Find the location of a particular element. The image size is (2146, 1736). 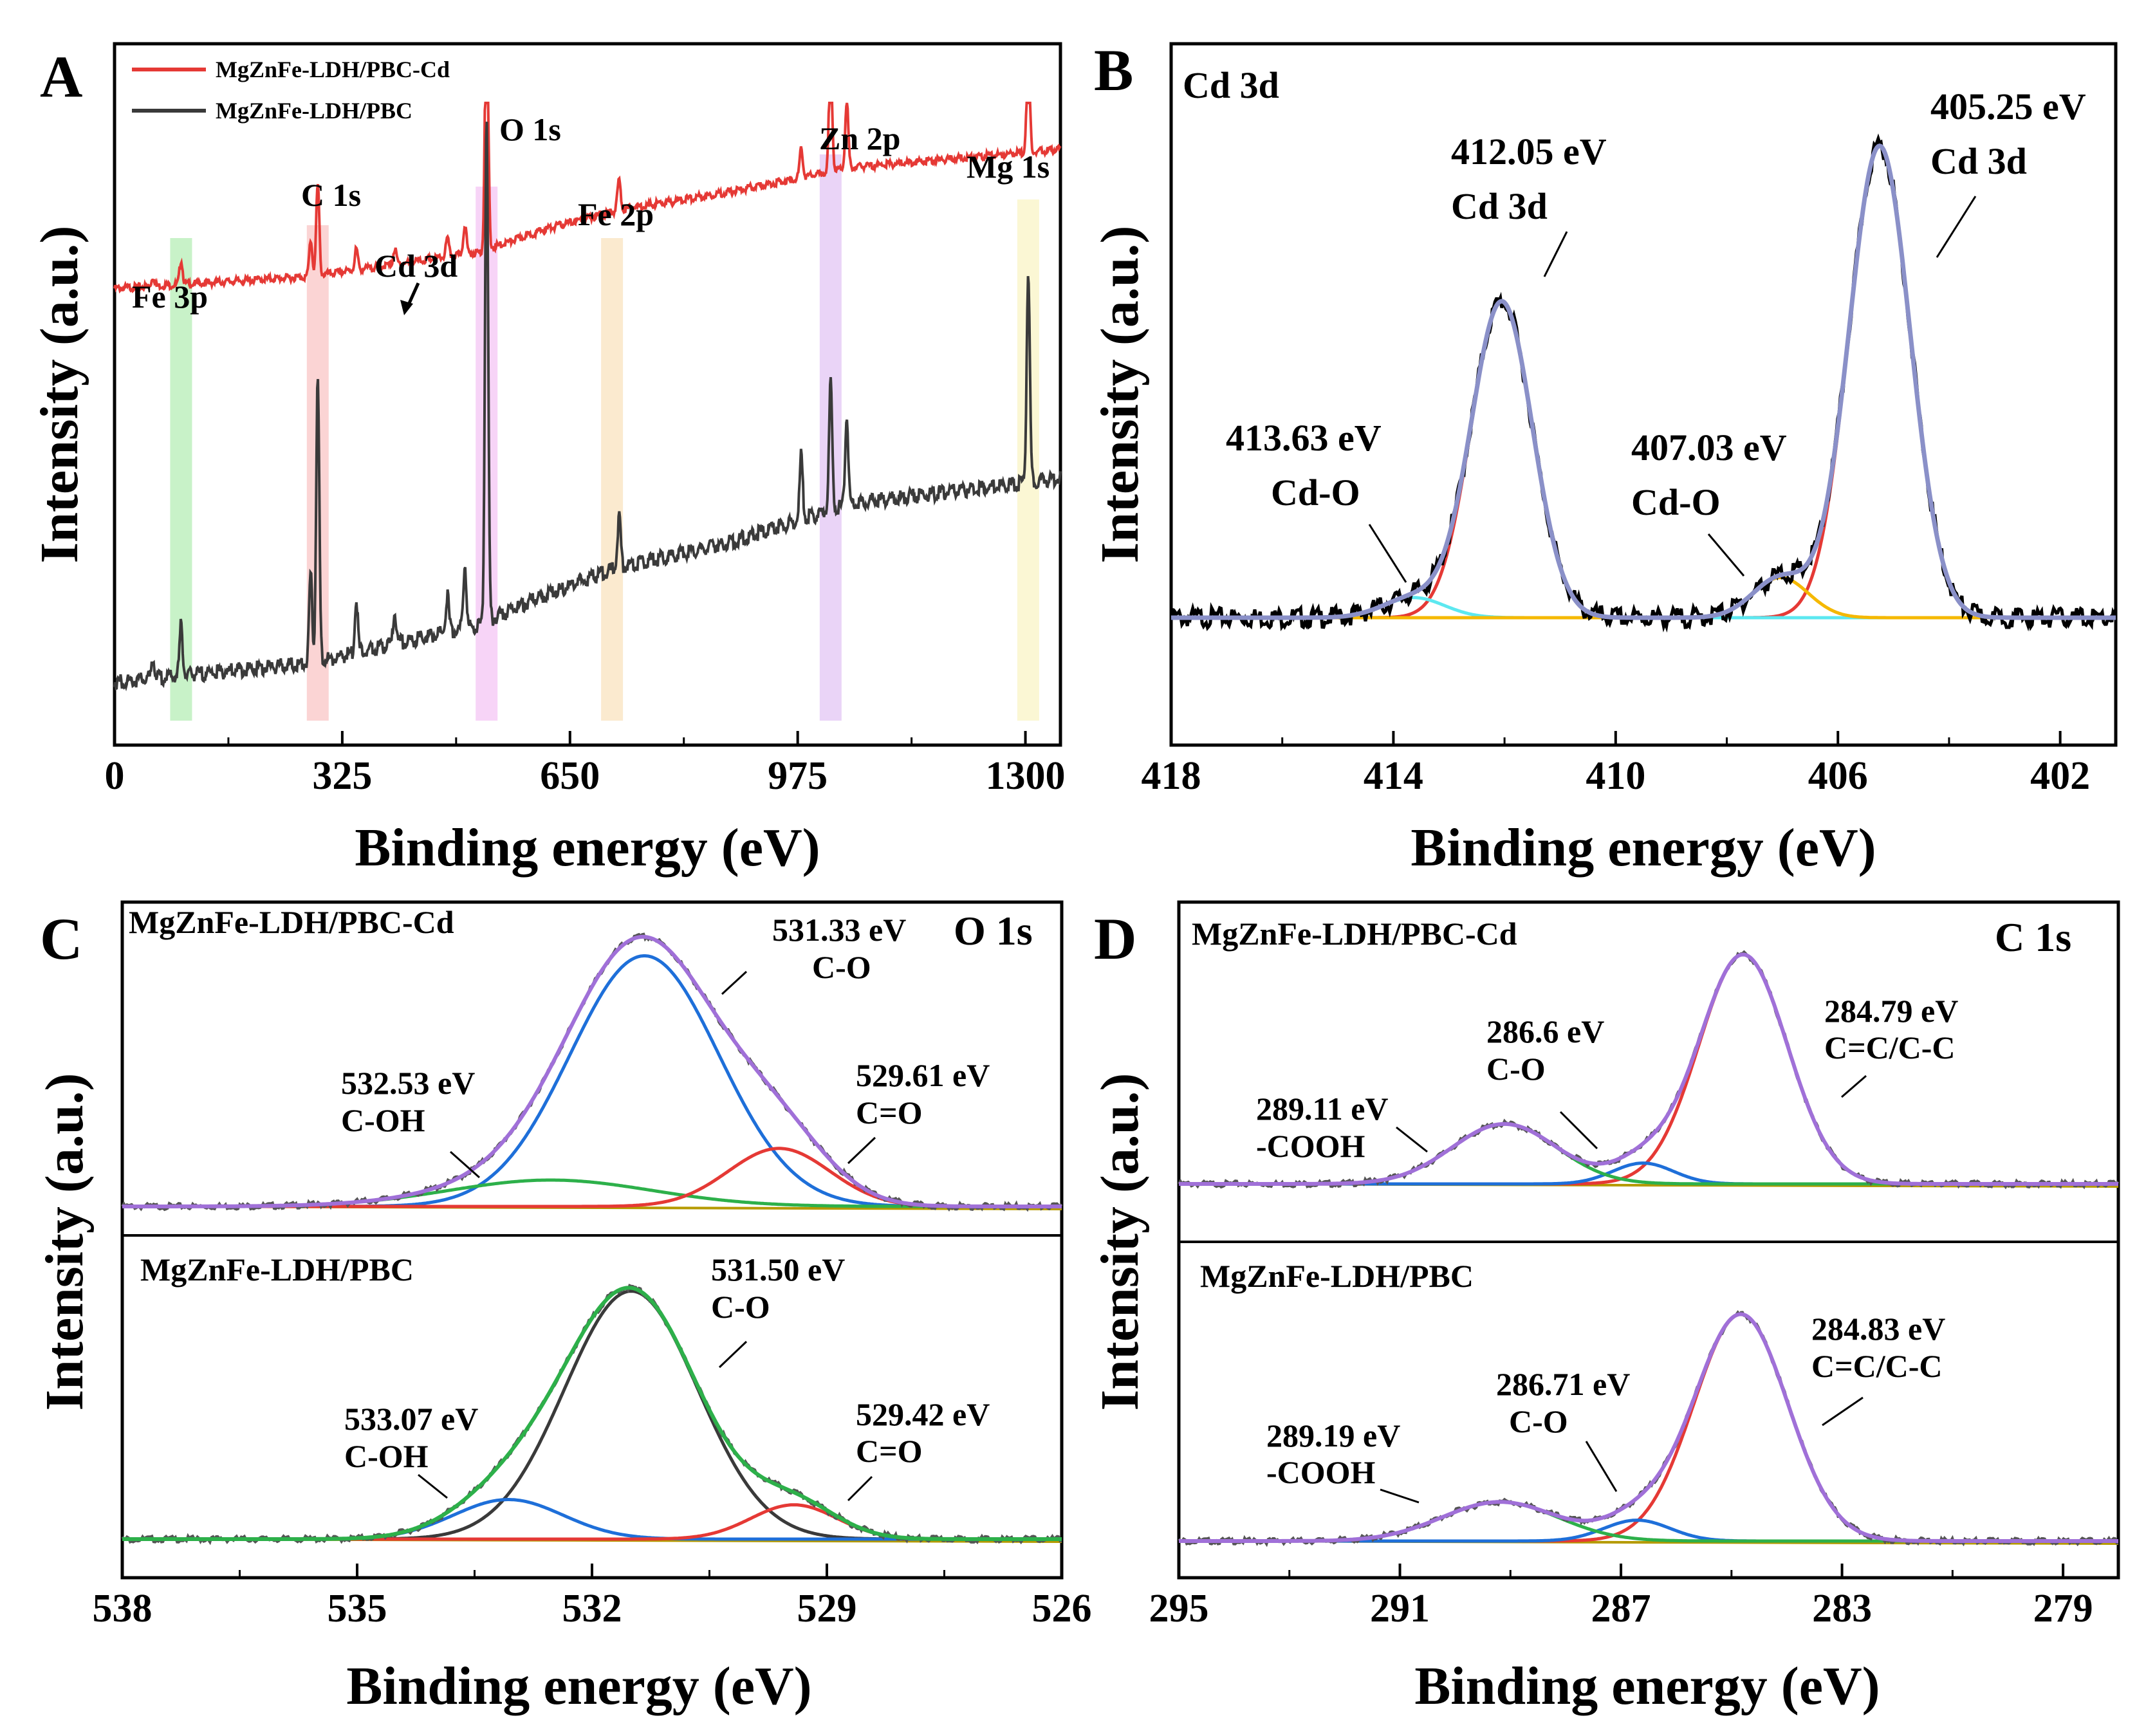

d-top-ann-3-label: -COOH is located at coordinates (1310, 1146).